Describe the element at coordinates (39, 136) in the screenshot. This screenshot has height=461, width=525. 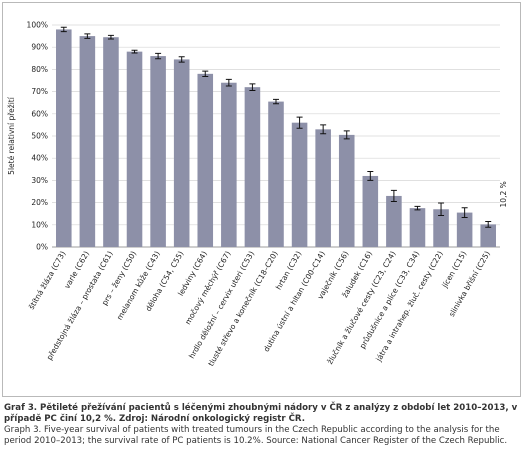
I see `y-tick-label: 50%` at that location.